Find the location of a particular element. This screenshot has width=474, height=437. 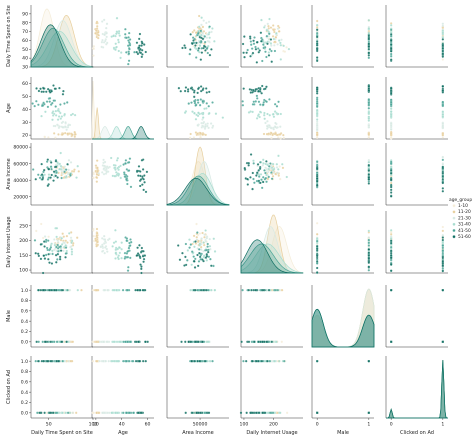

y-tick-label: 0.4 is located at coordinates (24, 322).